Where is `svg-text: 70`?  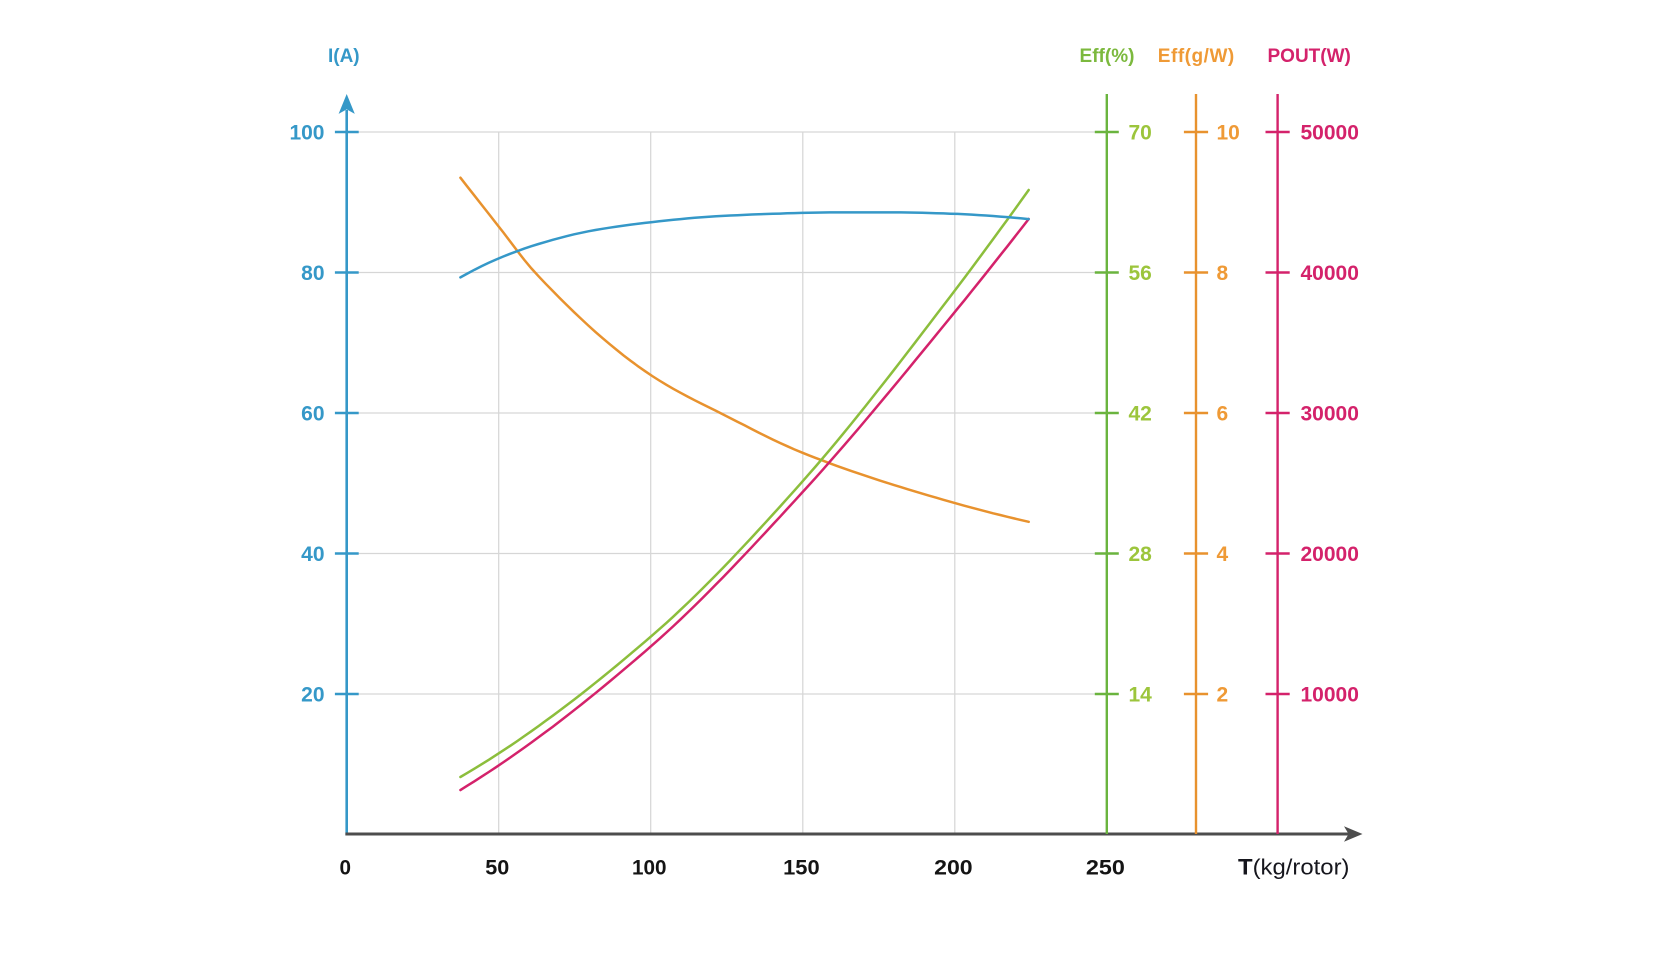 svg-text: 70 is located at coordinates (1140, 133).